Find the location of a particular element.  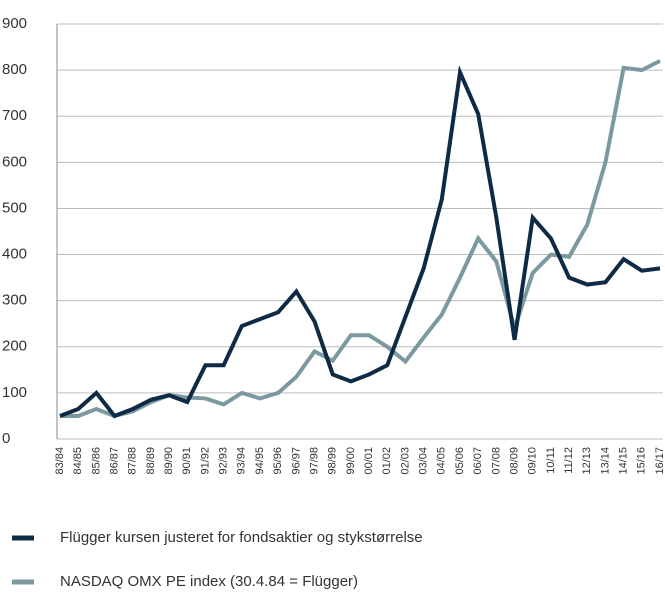

x-tick-label: 89/90 is located at coordinates (169, 461).